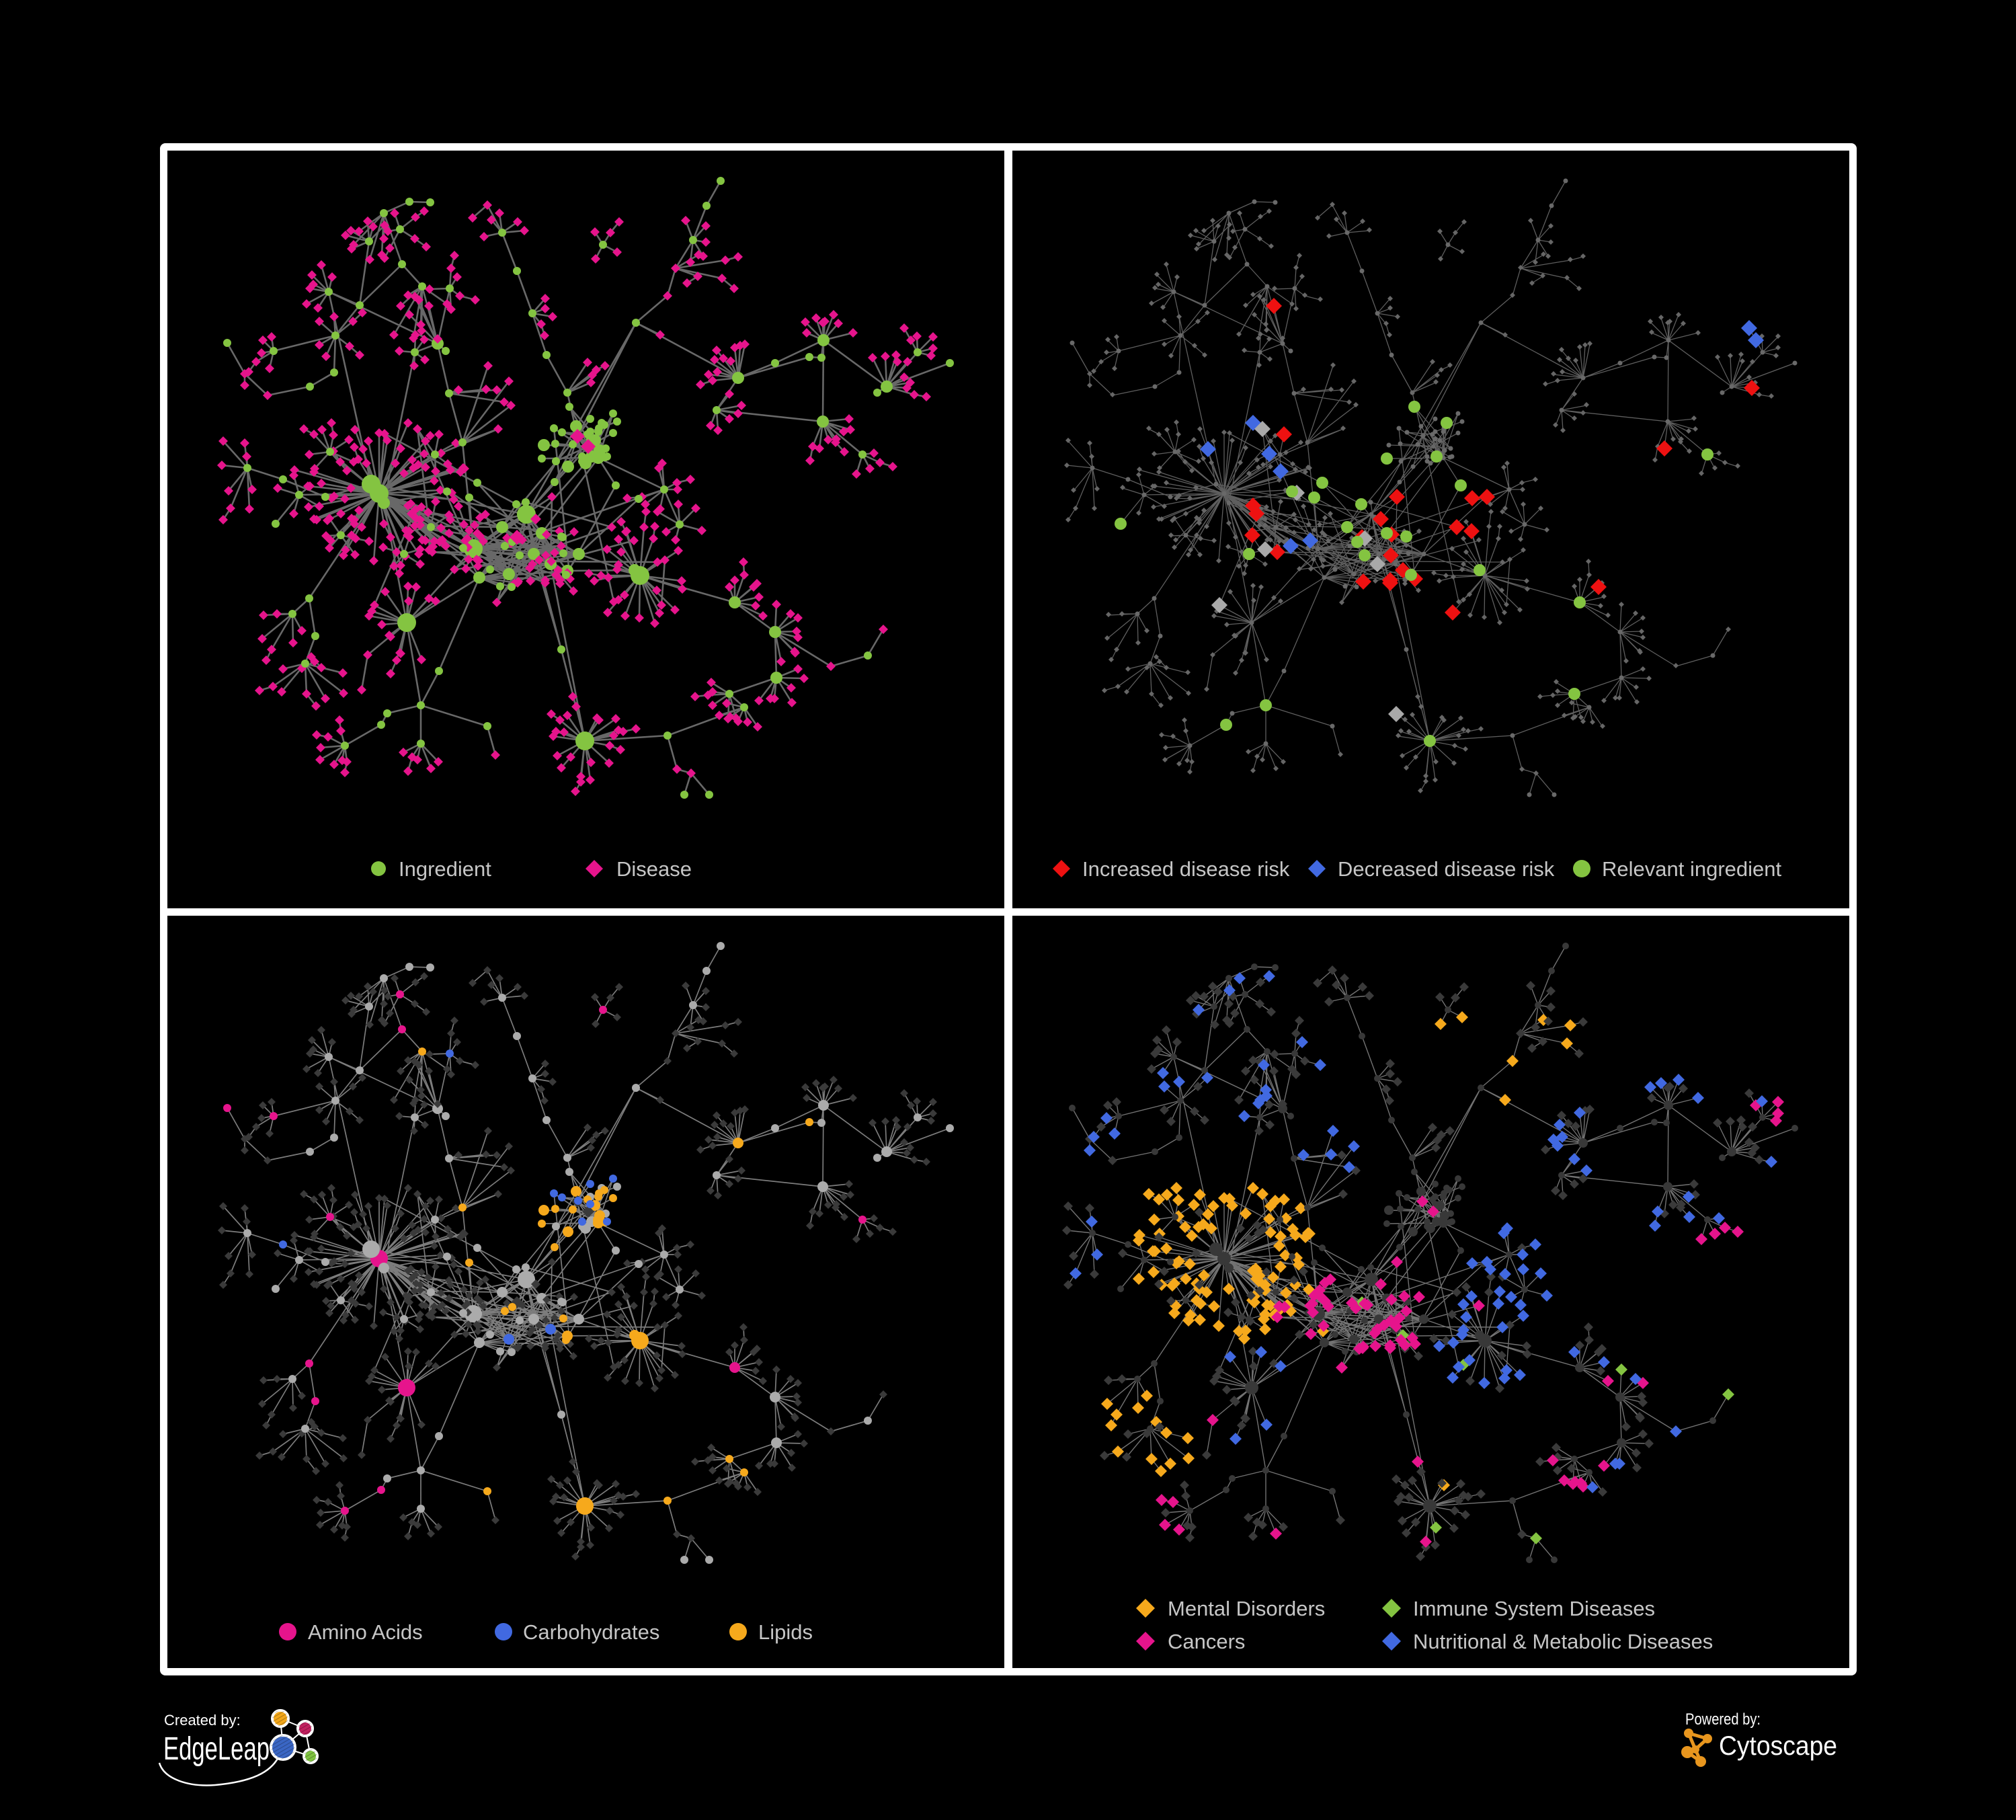  Describe the element at coordinates (1534, 1608) in the screenshot. I see `svg-text: Immune System Diseases` at that location.